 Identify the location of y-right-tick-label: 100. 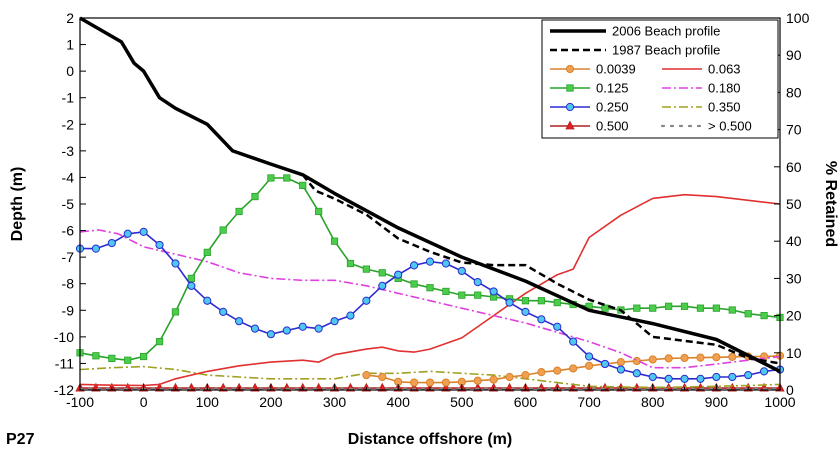
(798, 18).